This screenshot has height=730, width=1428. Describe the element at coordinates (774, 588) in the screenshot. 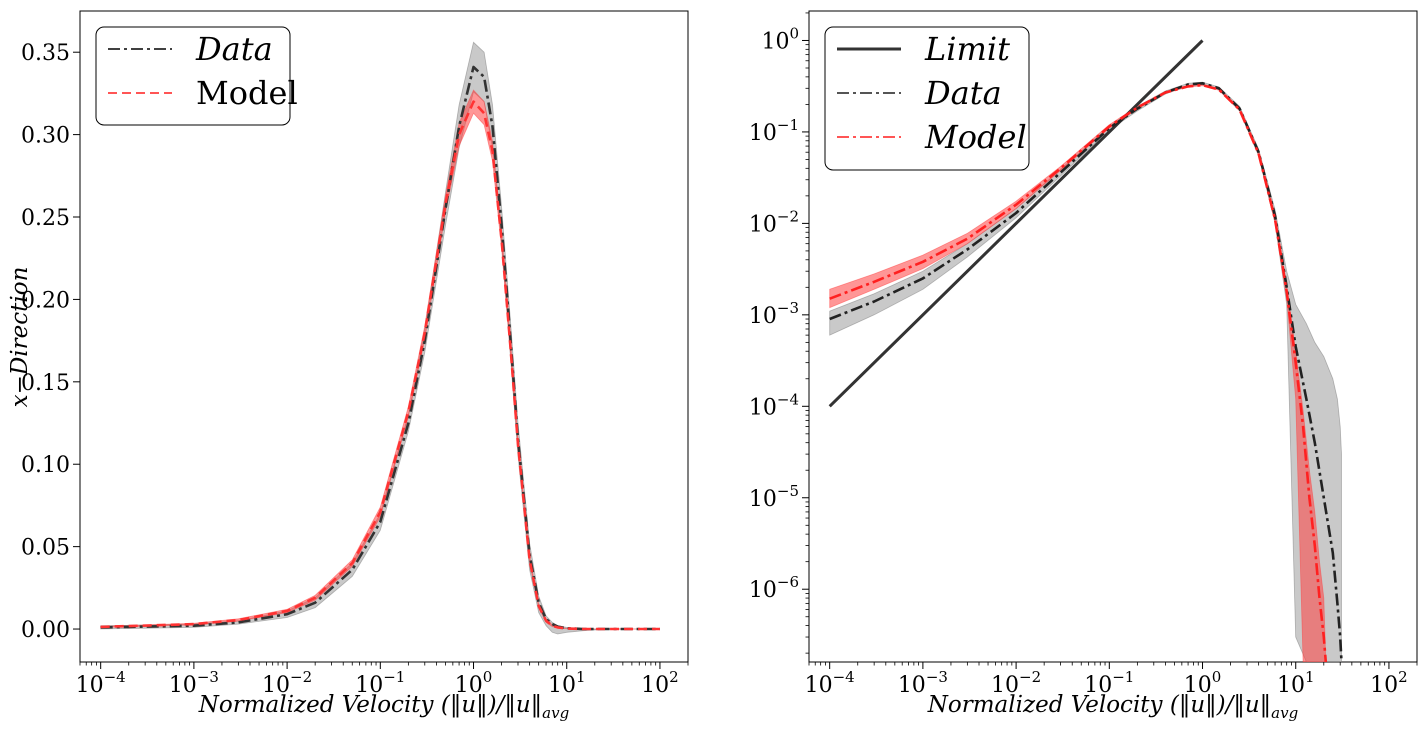

I see `y-tick-label: 10⁻⁶` at that location.